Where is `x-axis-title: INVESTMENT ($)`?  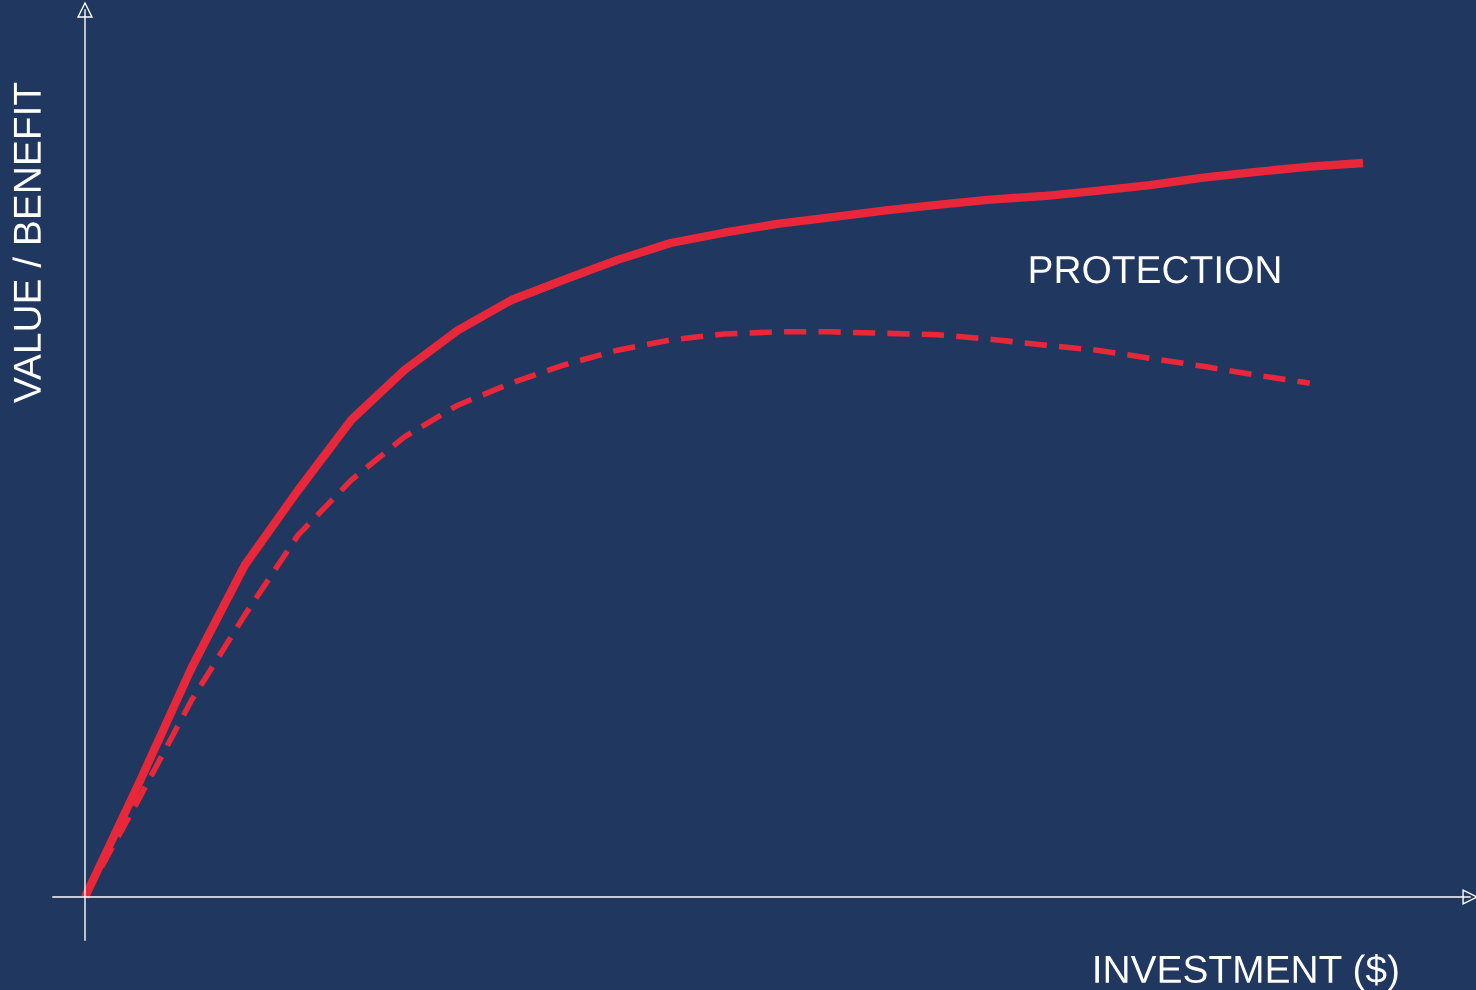
x-axis-title: INVESTMENT ($) is located at coordinates (1246, 971).